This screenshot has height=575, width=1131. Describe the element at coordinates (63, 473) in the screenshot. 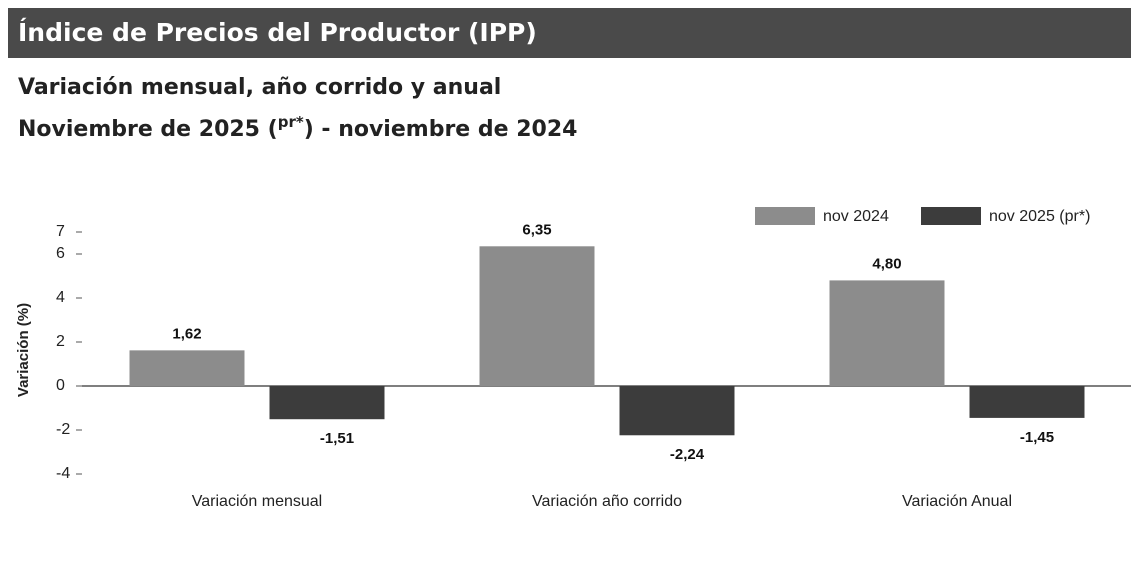

I see `y-tick-label: -4` at that location.